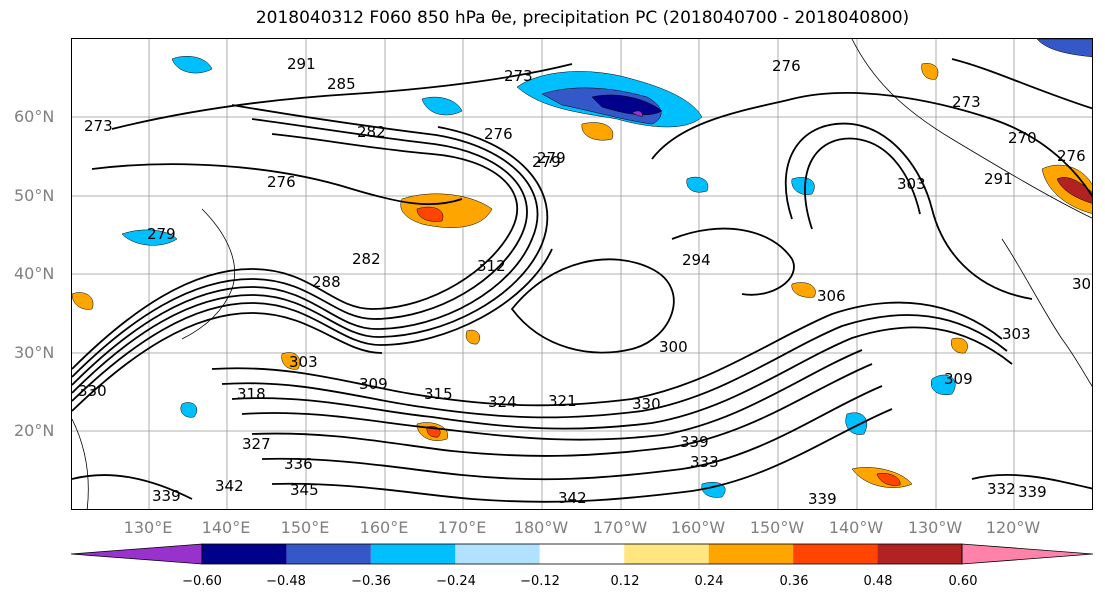 The width and height of the screenshot is (1105, 603). I want to click on colorbar-tick: −0.12, so click(540, 581).